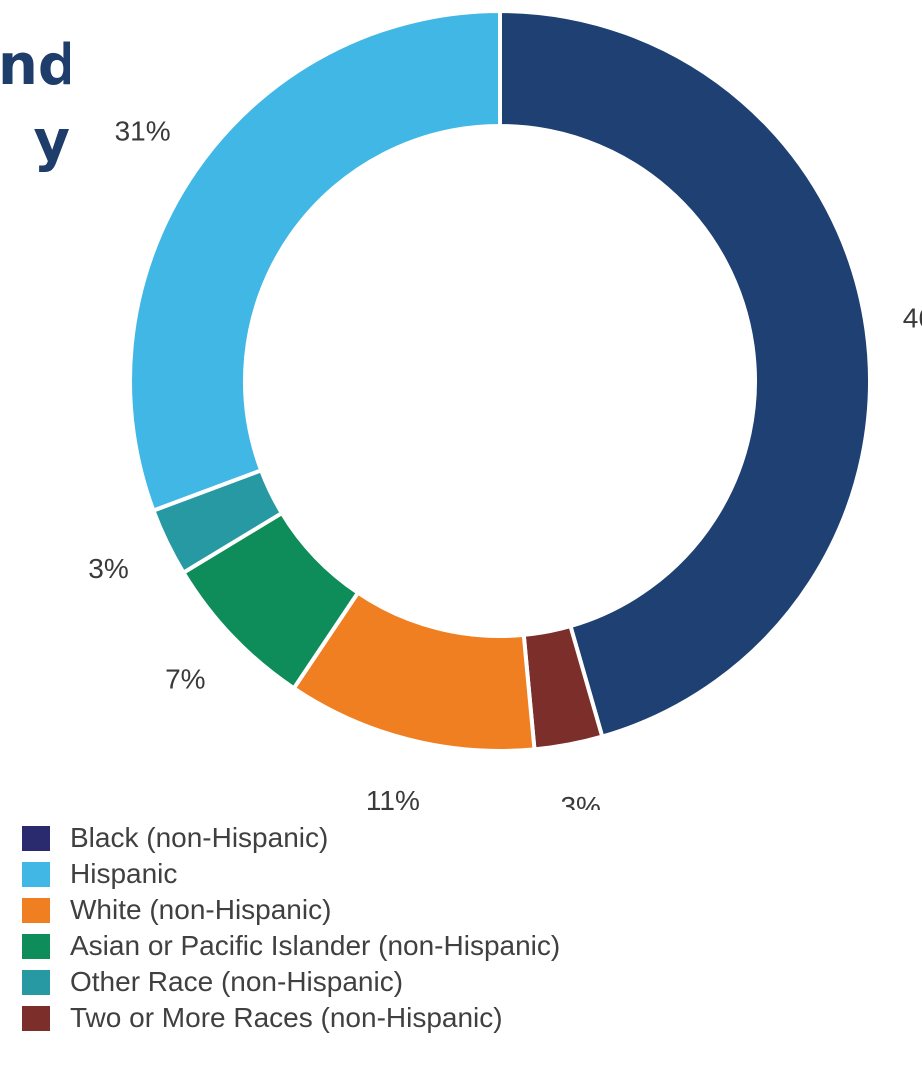 Image resolution: width=922 pixels, height=1081 pixels. I want to click on legend-label: Hispanic, so click(124, 873).